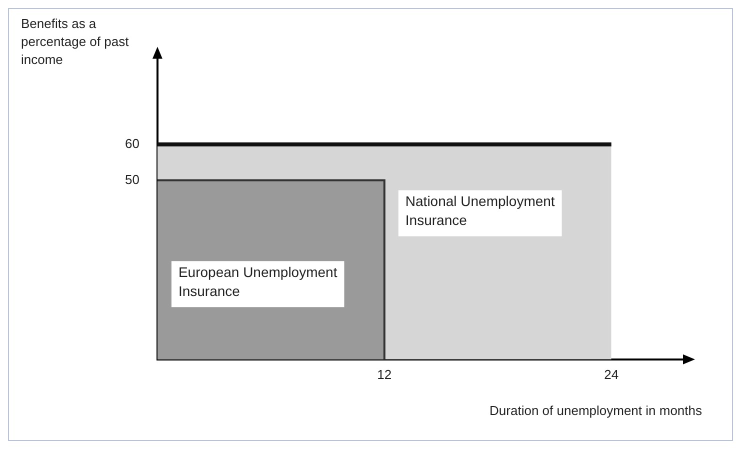 The image size is (741, 449). Describe the element at coordinates (480, 210) in the screenshot. I see `series-label: National Unemployment Insurance` at that location.